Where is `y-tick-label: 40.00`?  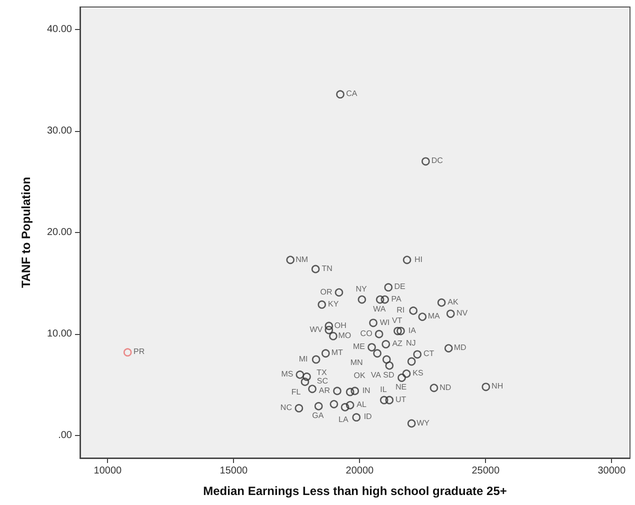 y-tick-label: 40.00 is located at coordinates (59, 29).